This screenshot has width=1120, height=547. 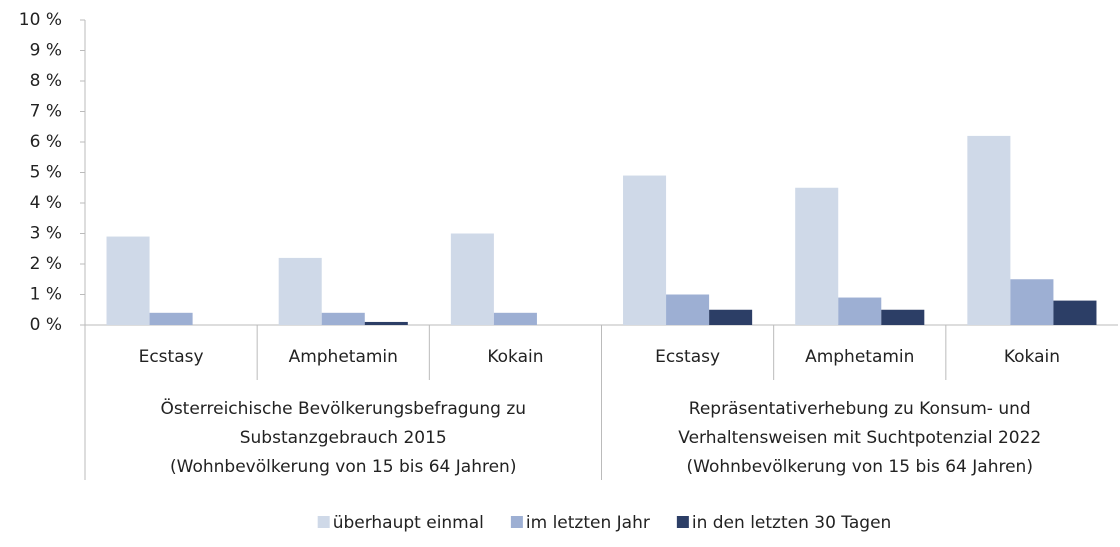 I want to click on group-label: Verhaltensweisen mit Suchtpotenzial 2022, so click(x=859, y=438).